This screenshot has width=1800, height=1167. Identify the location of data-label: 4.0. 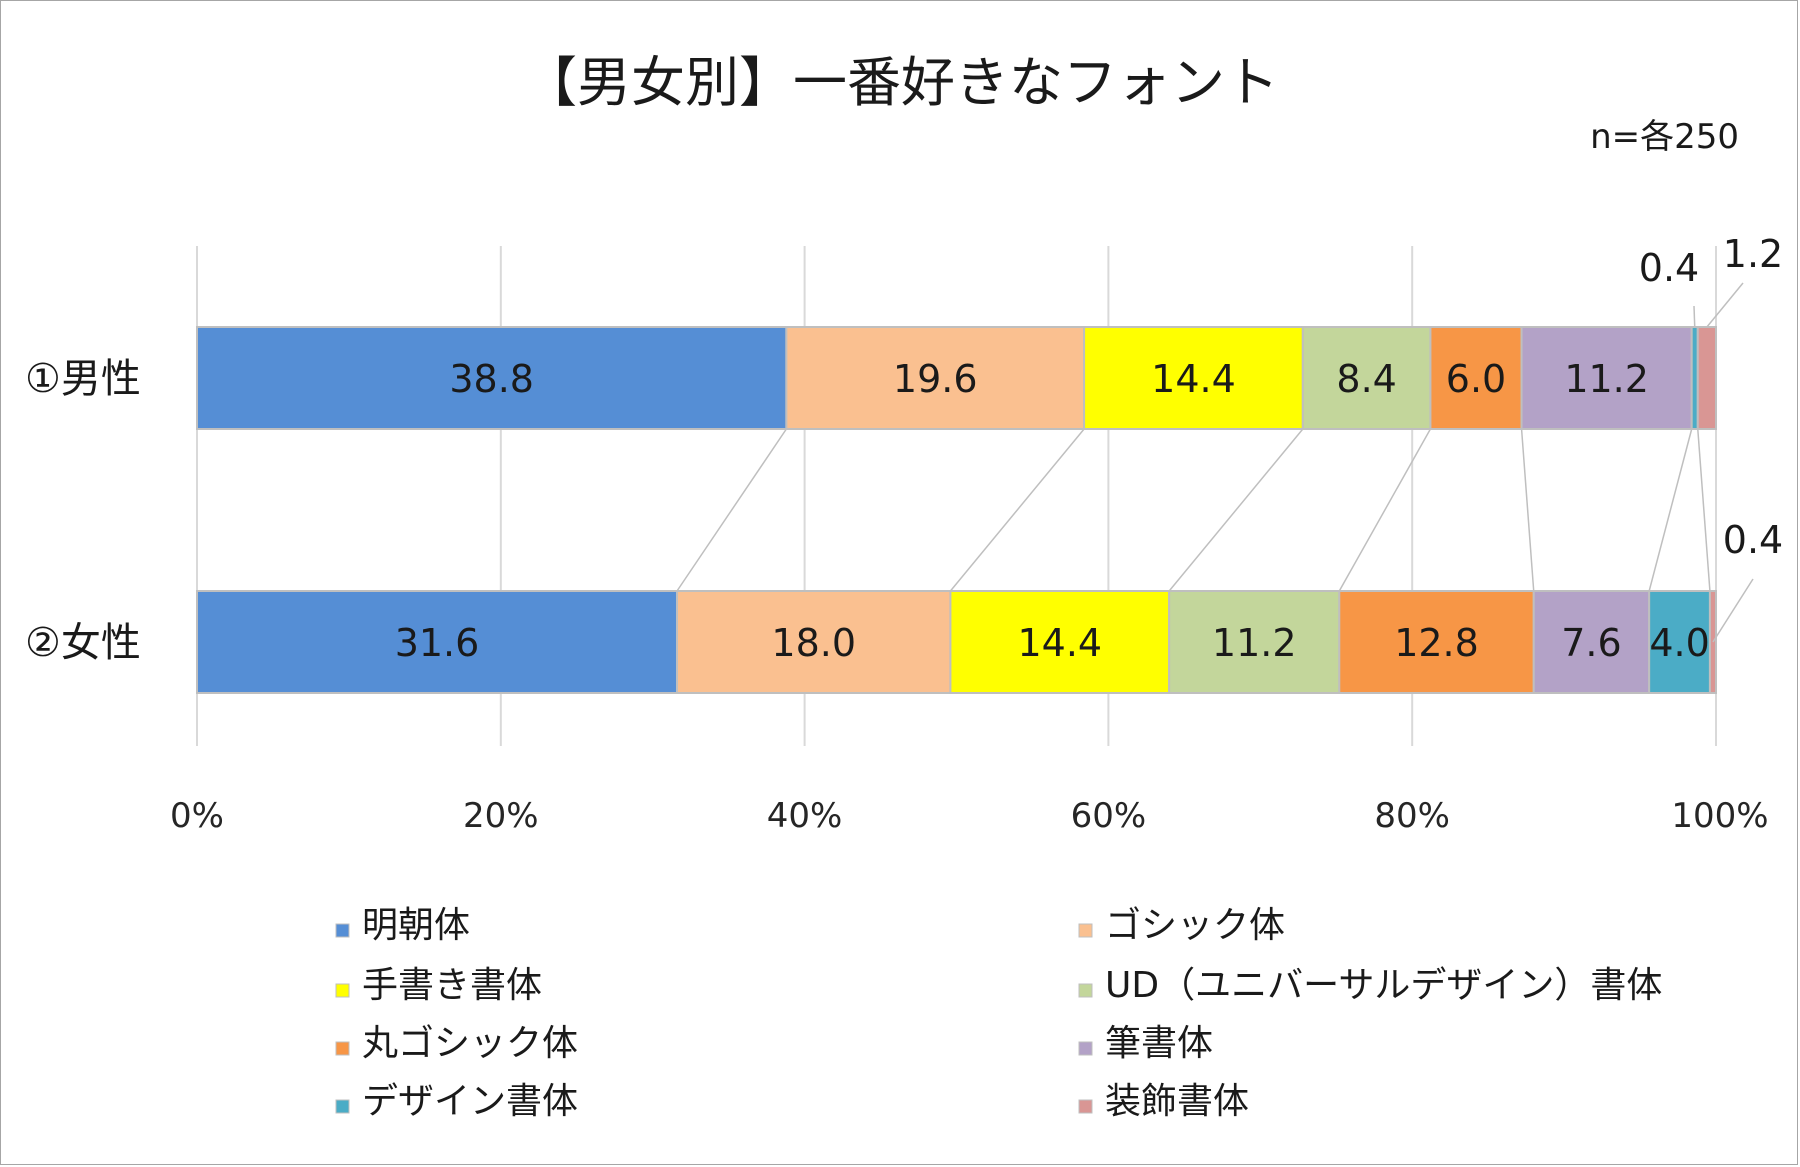
(1679, 643).